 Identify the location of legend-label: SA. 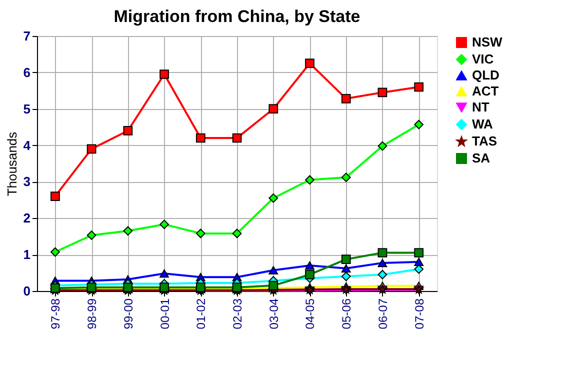
(481, 158).